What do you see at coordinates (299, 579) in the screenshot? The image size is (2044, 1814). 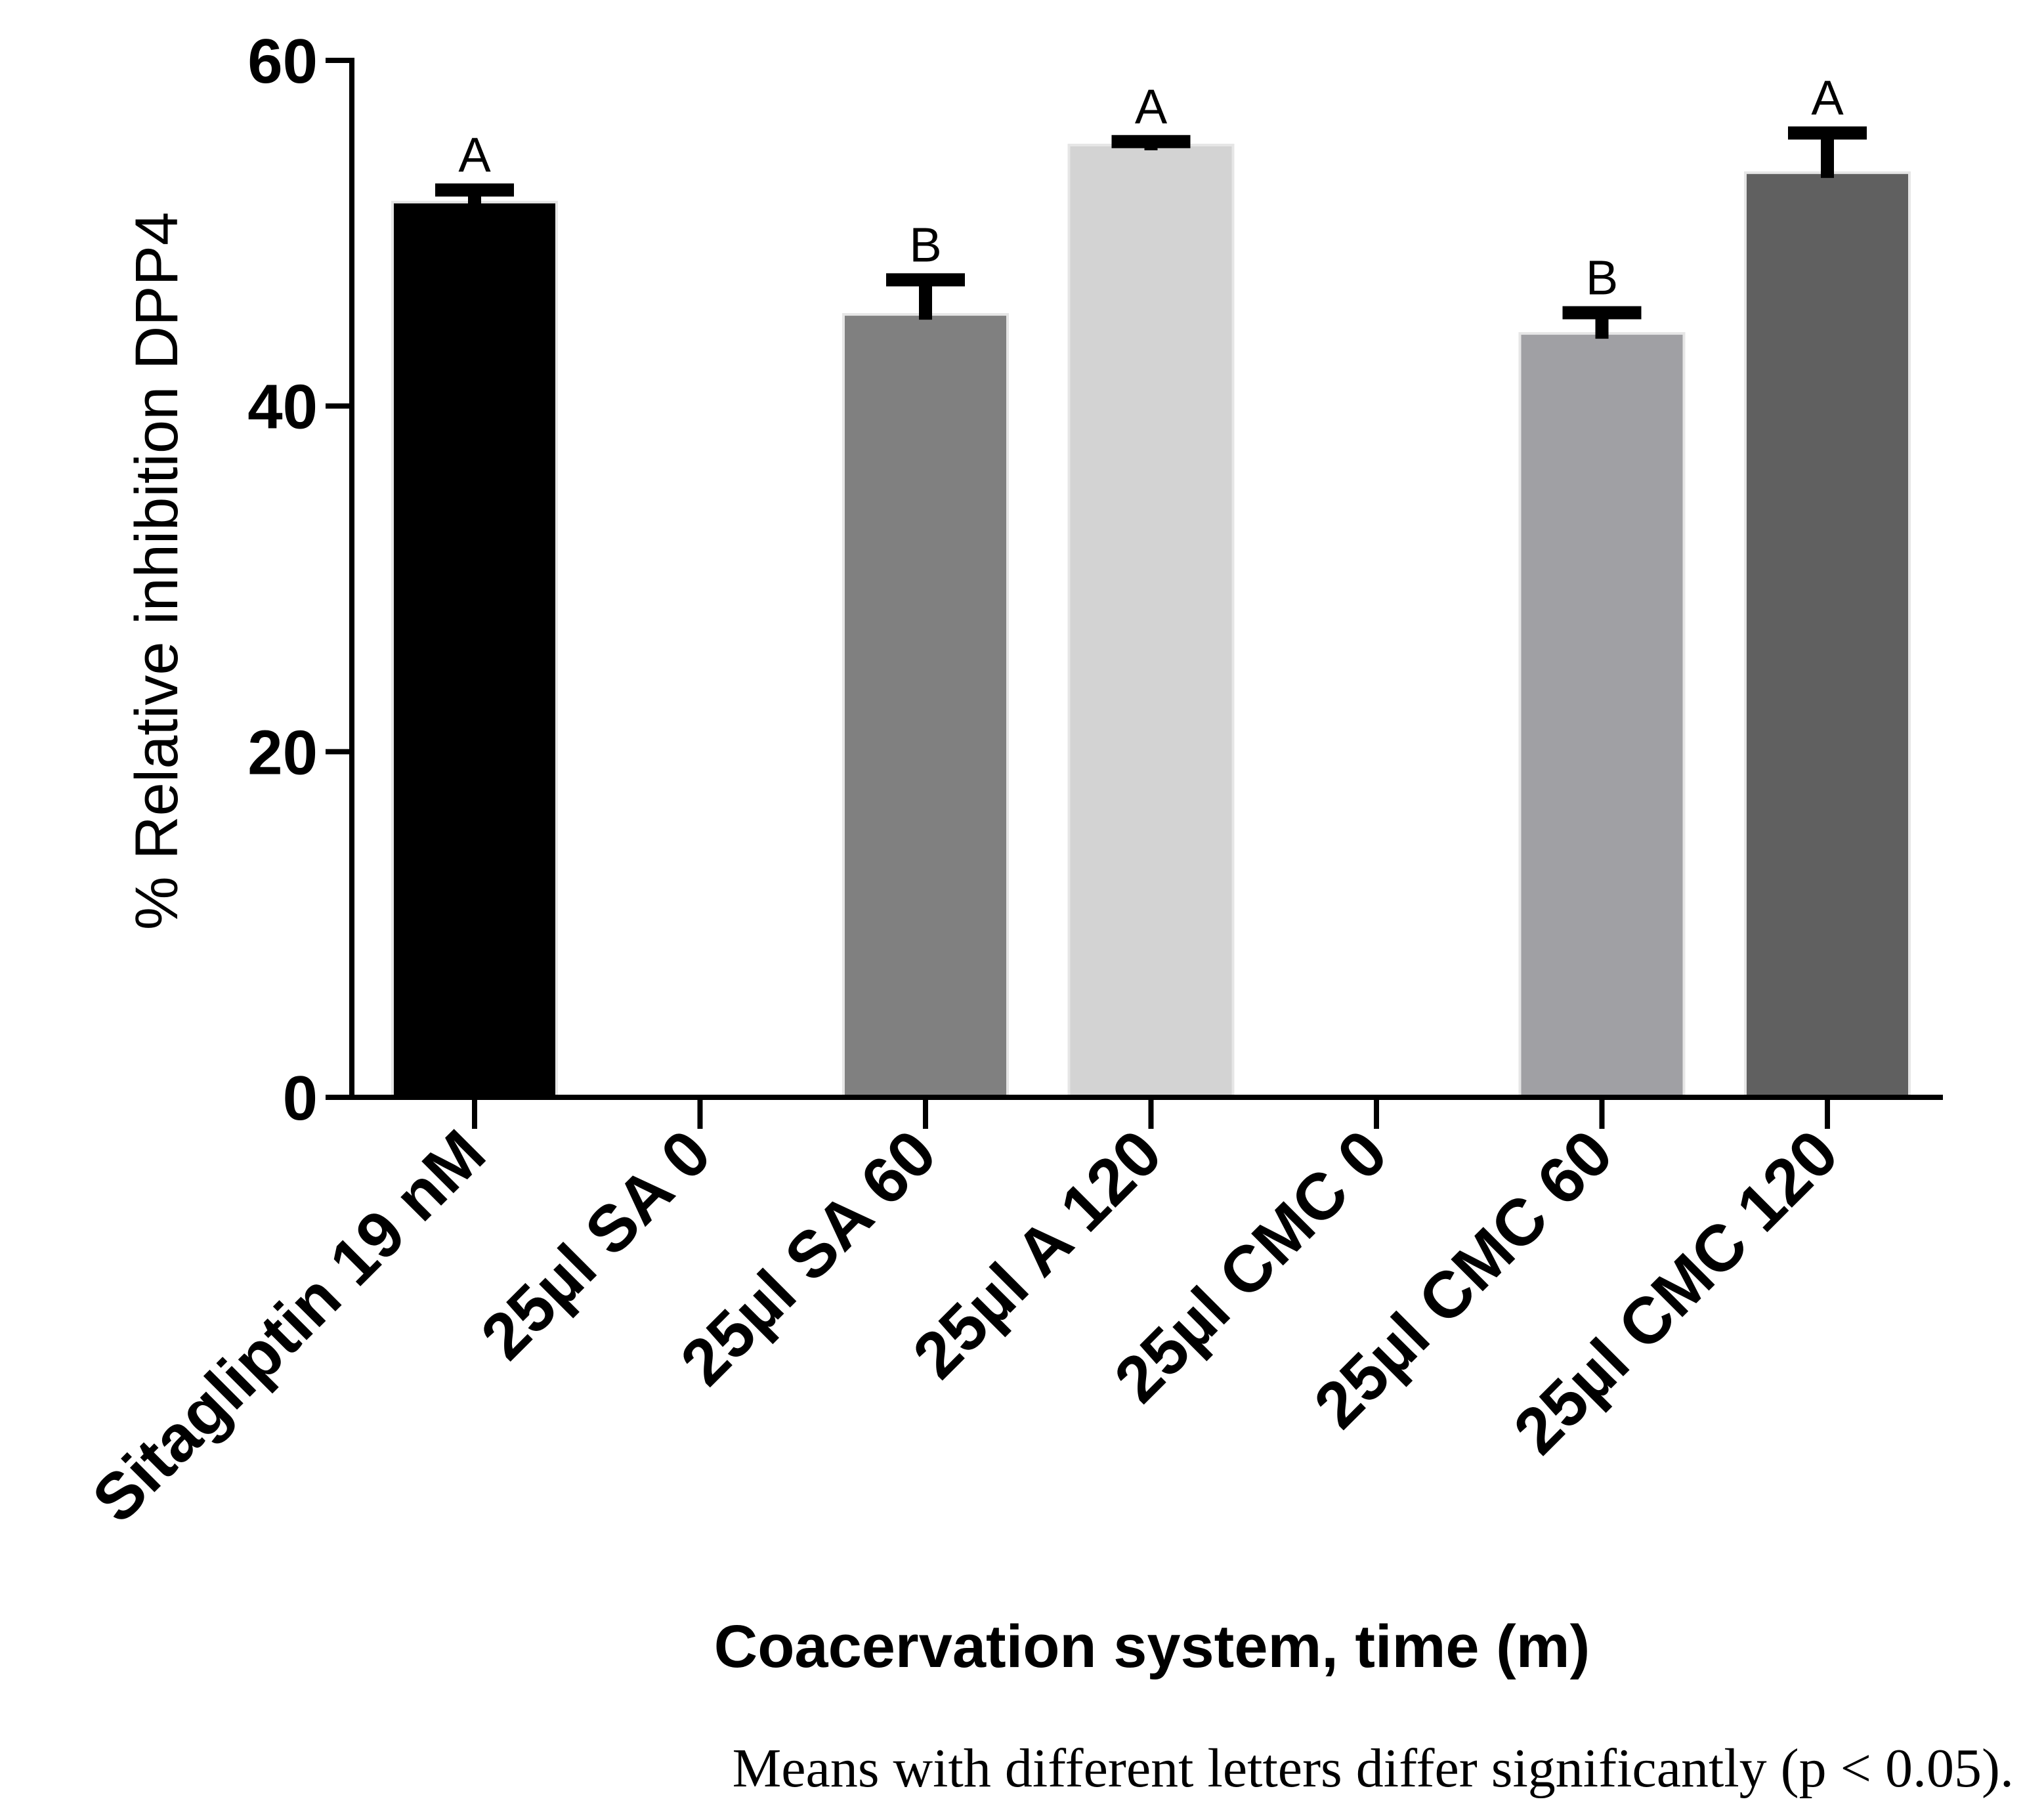 I see `y-ticks-group: 0 20 40 60` at bounding box center [299, 579].